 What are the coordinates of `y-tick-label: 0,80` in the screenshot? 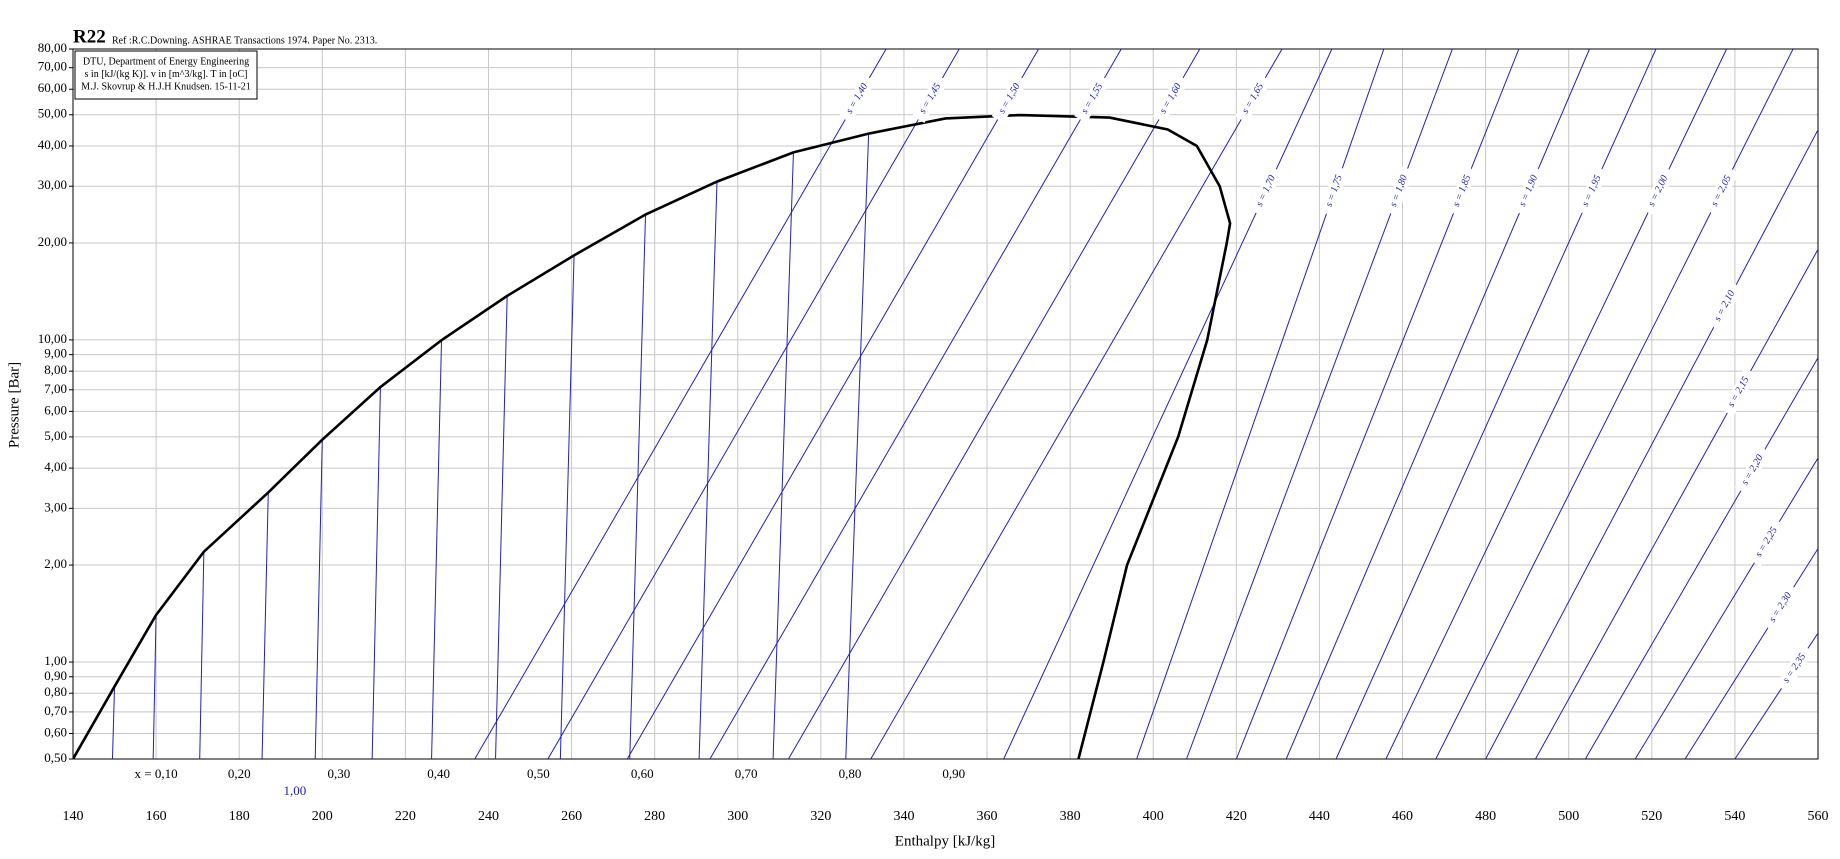 It's located at (55, 691).